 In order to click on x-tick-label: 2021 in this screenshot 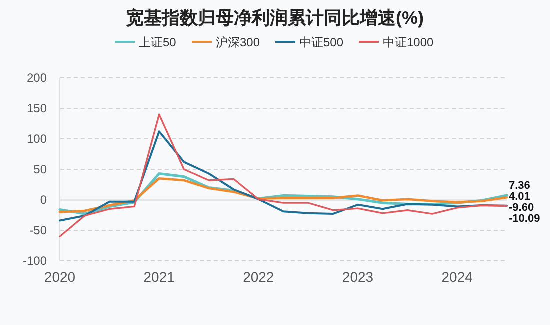, I will do `click(160, 277)`.